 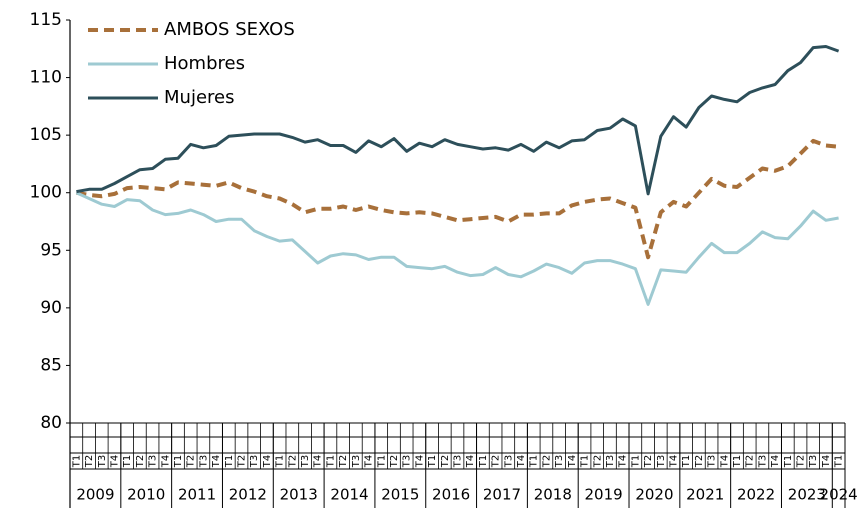 What do you see at coordinates (146, 495) in the screenshot?
I see `year-label: 2010` at bounding box center [146, 495].